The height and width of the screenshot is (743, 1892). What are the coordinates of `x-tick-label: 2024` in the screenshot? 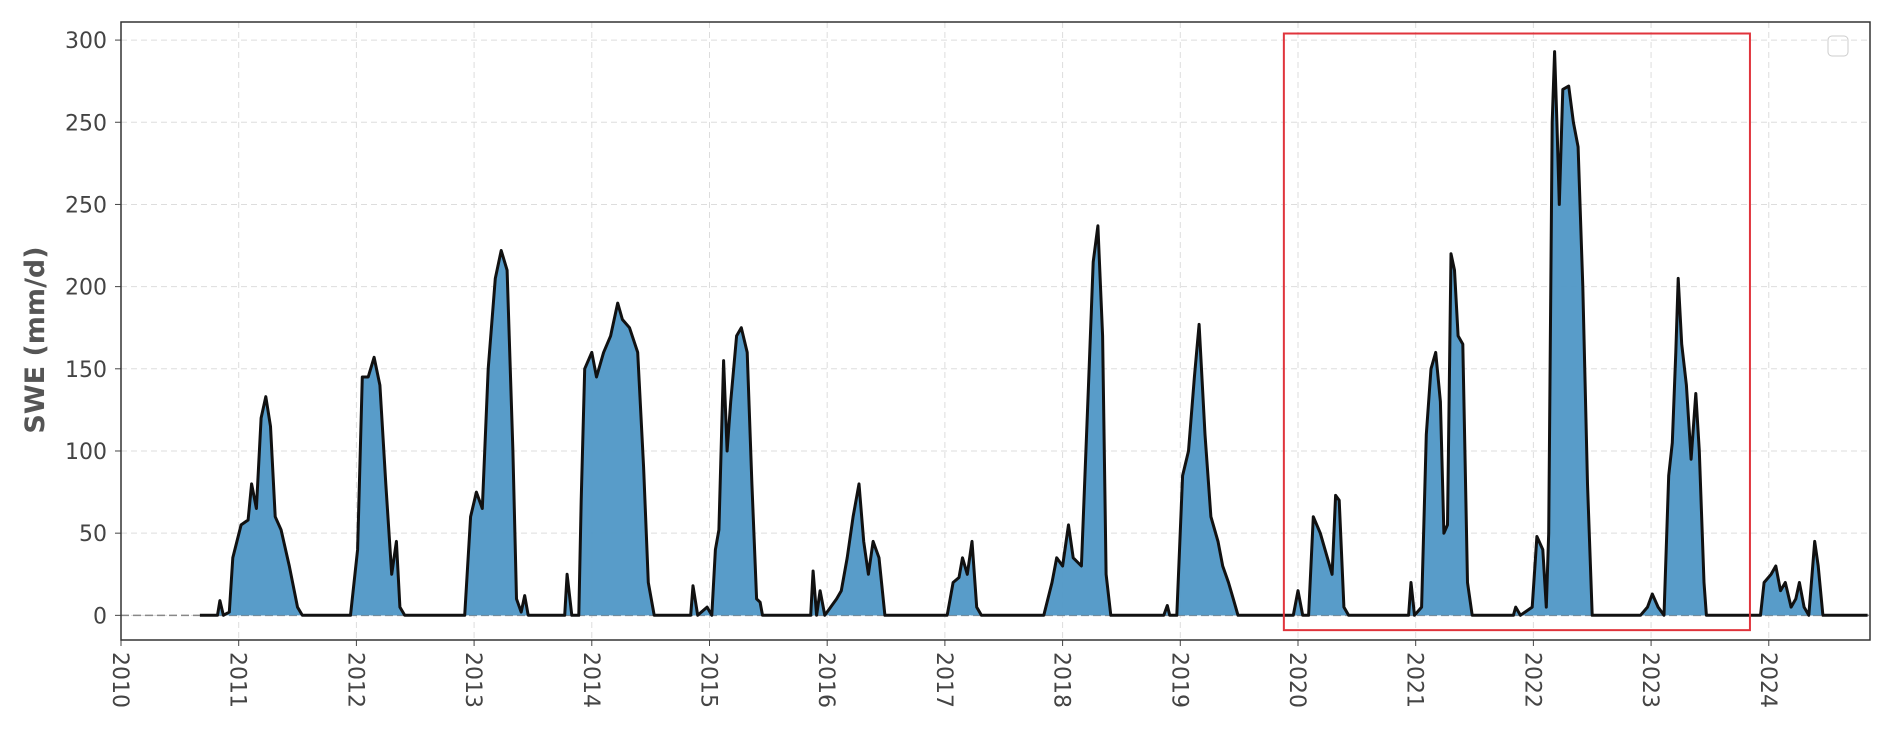 It's located at (1767, 680).